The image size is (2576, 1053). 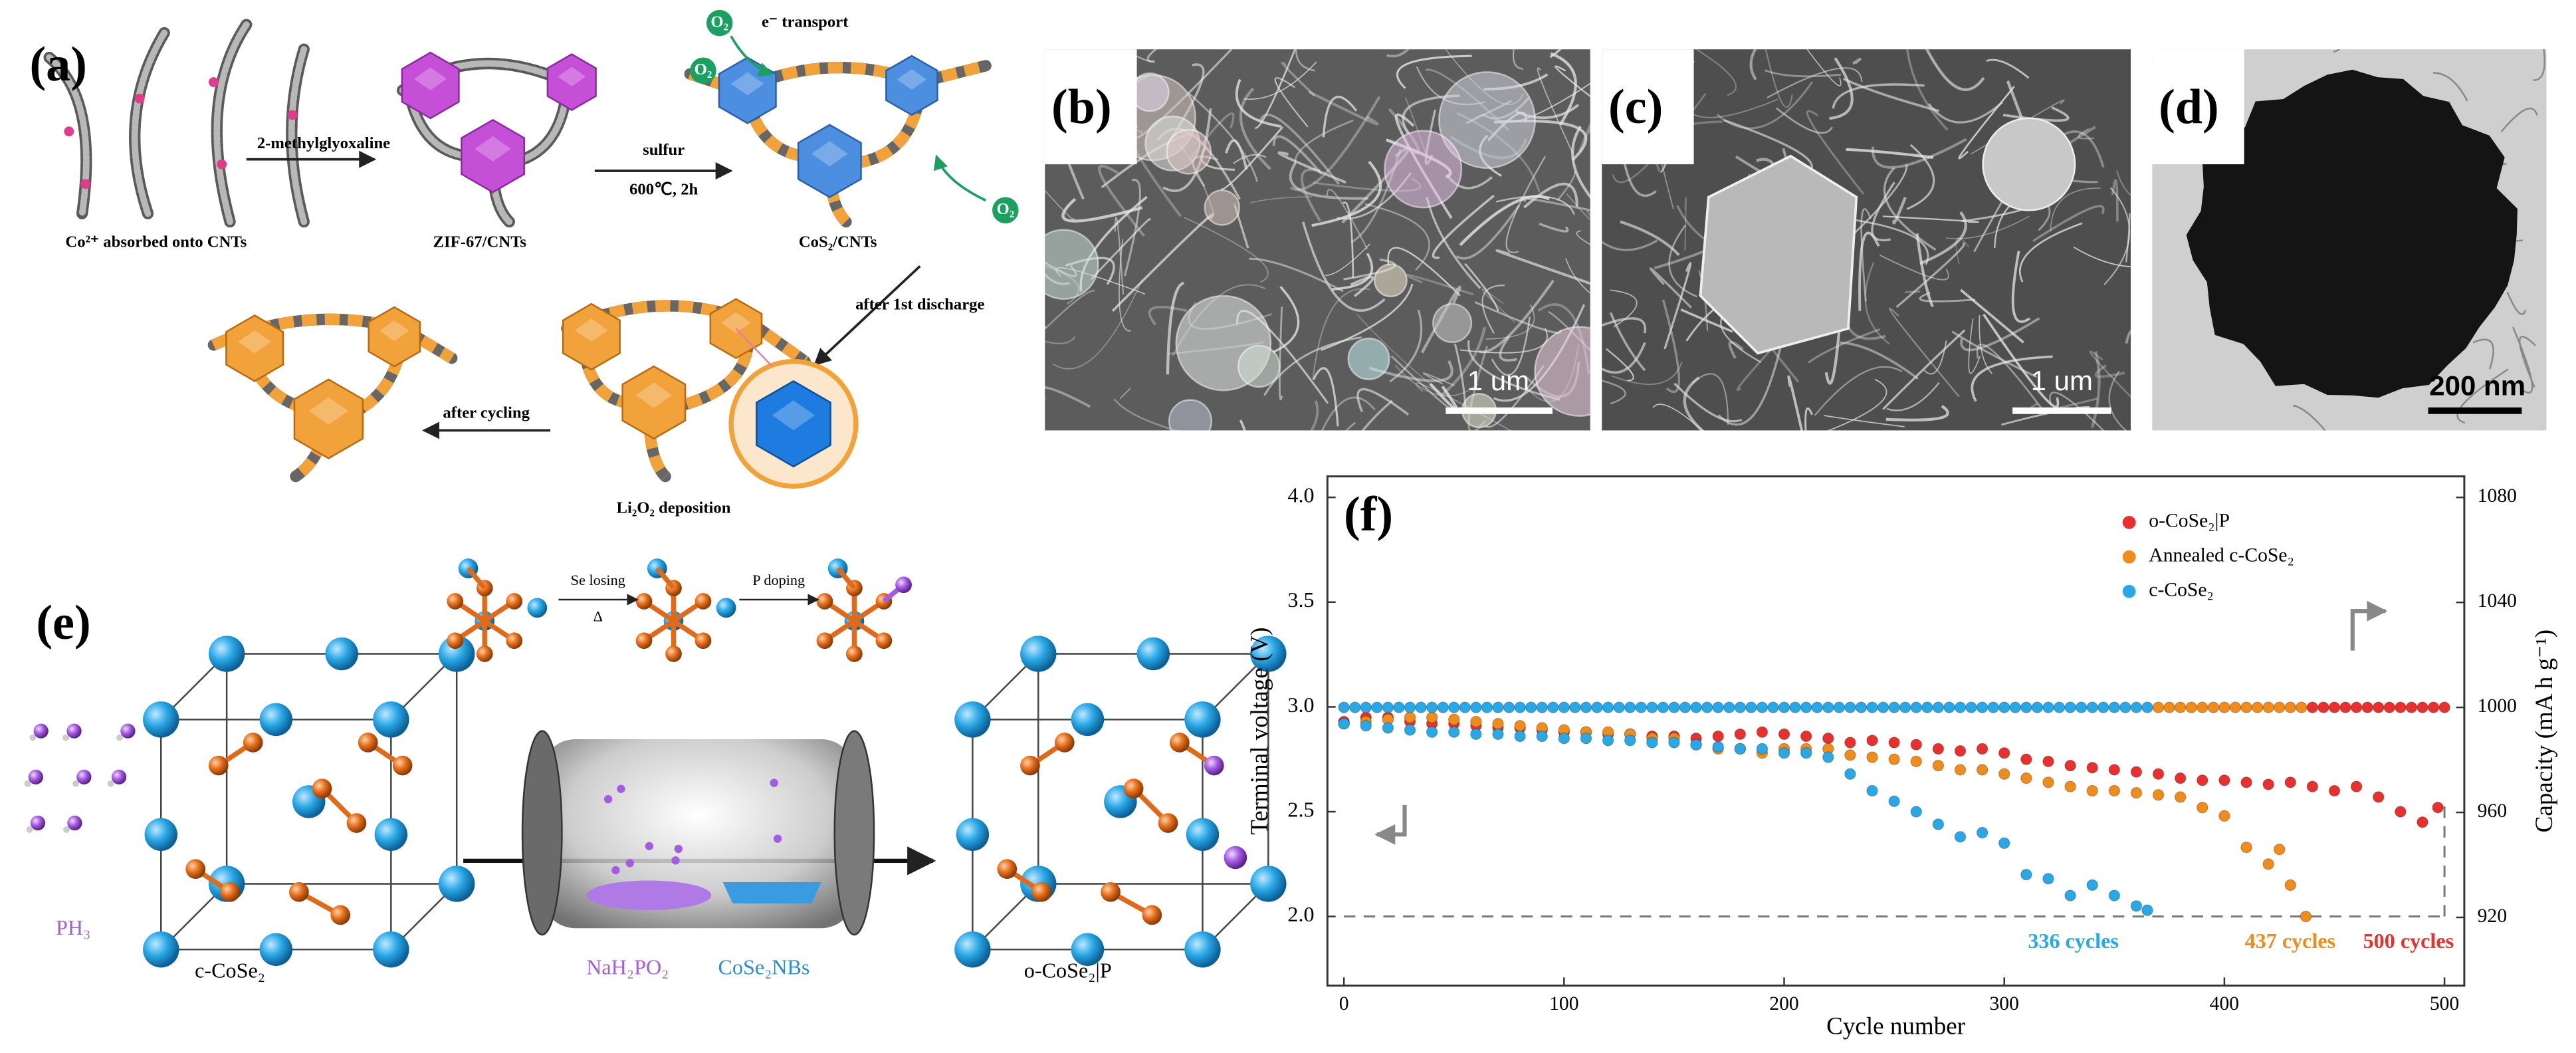 What do you see at coordinates (1648, 107) in the screenshot?
I see `label-box` at bounding box center [1648, 107].